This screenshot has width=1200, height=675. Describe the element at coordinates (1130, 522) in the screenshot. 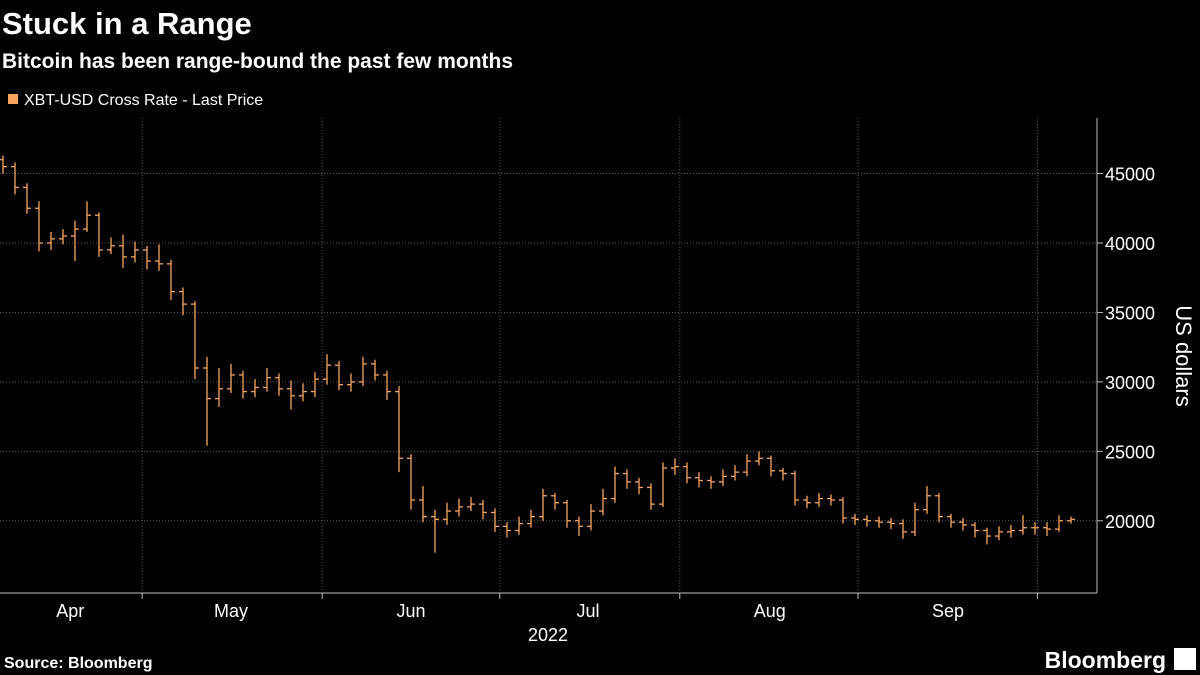

I see `y-tick-label: 20000` at that location.